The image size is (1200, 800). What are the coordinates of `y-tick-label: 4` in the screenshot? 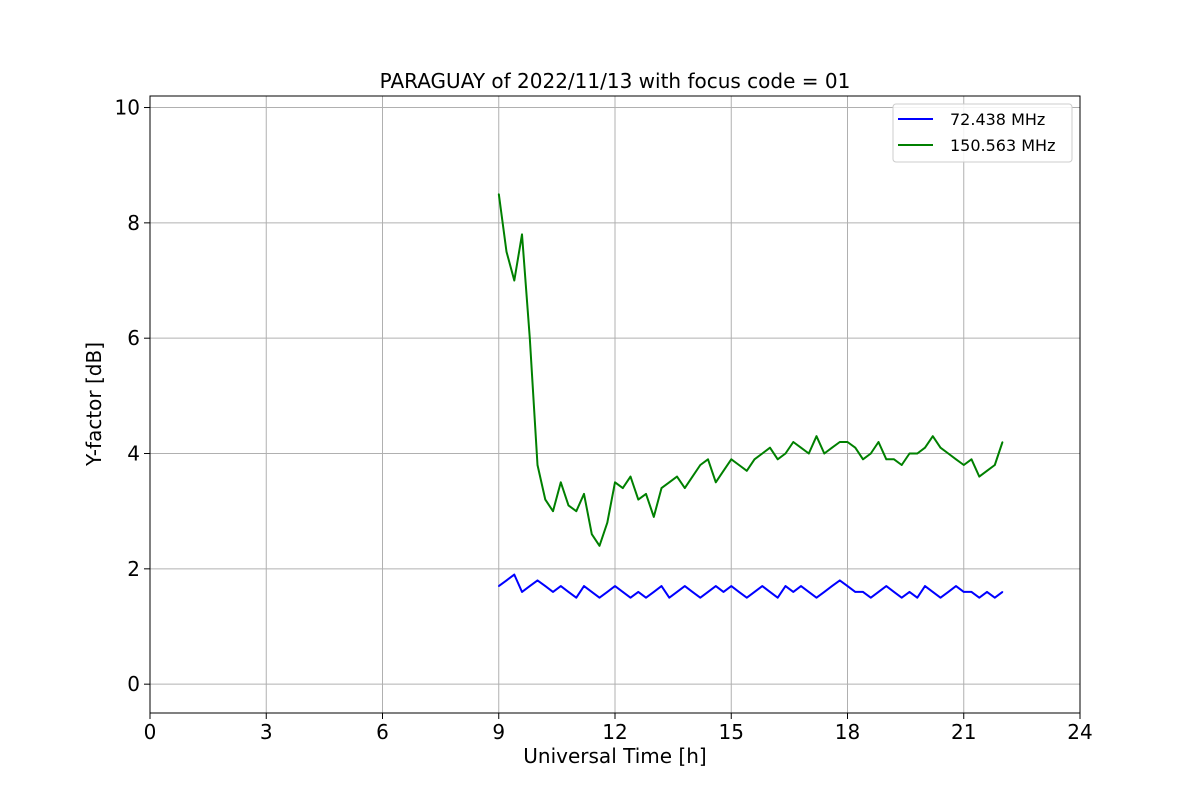 It's located at (133, 454).